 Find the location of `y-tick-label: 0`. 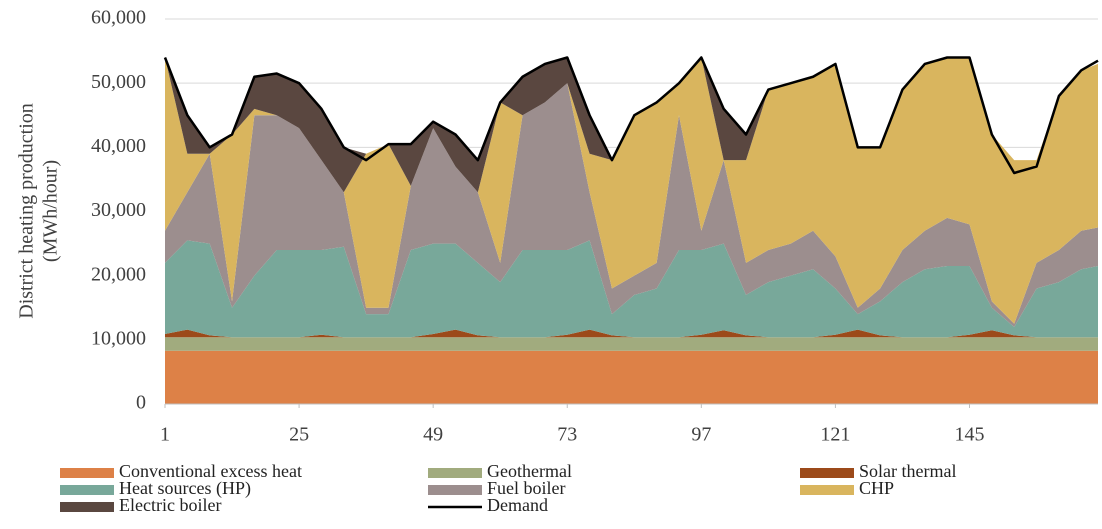

y-tick-label: 0 is located at coordinates (141, 403).